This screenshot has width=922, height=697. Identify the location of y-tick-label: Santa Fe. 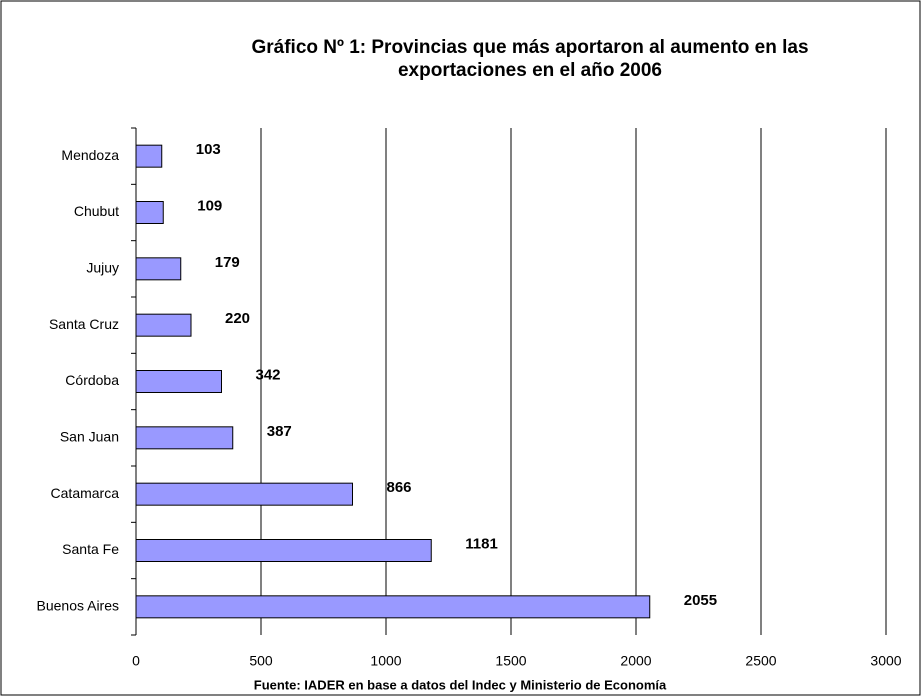
(90, 549).